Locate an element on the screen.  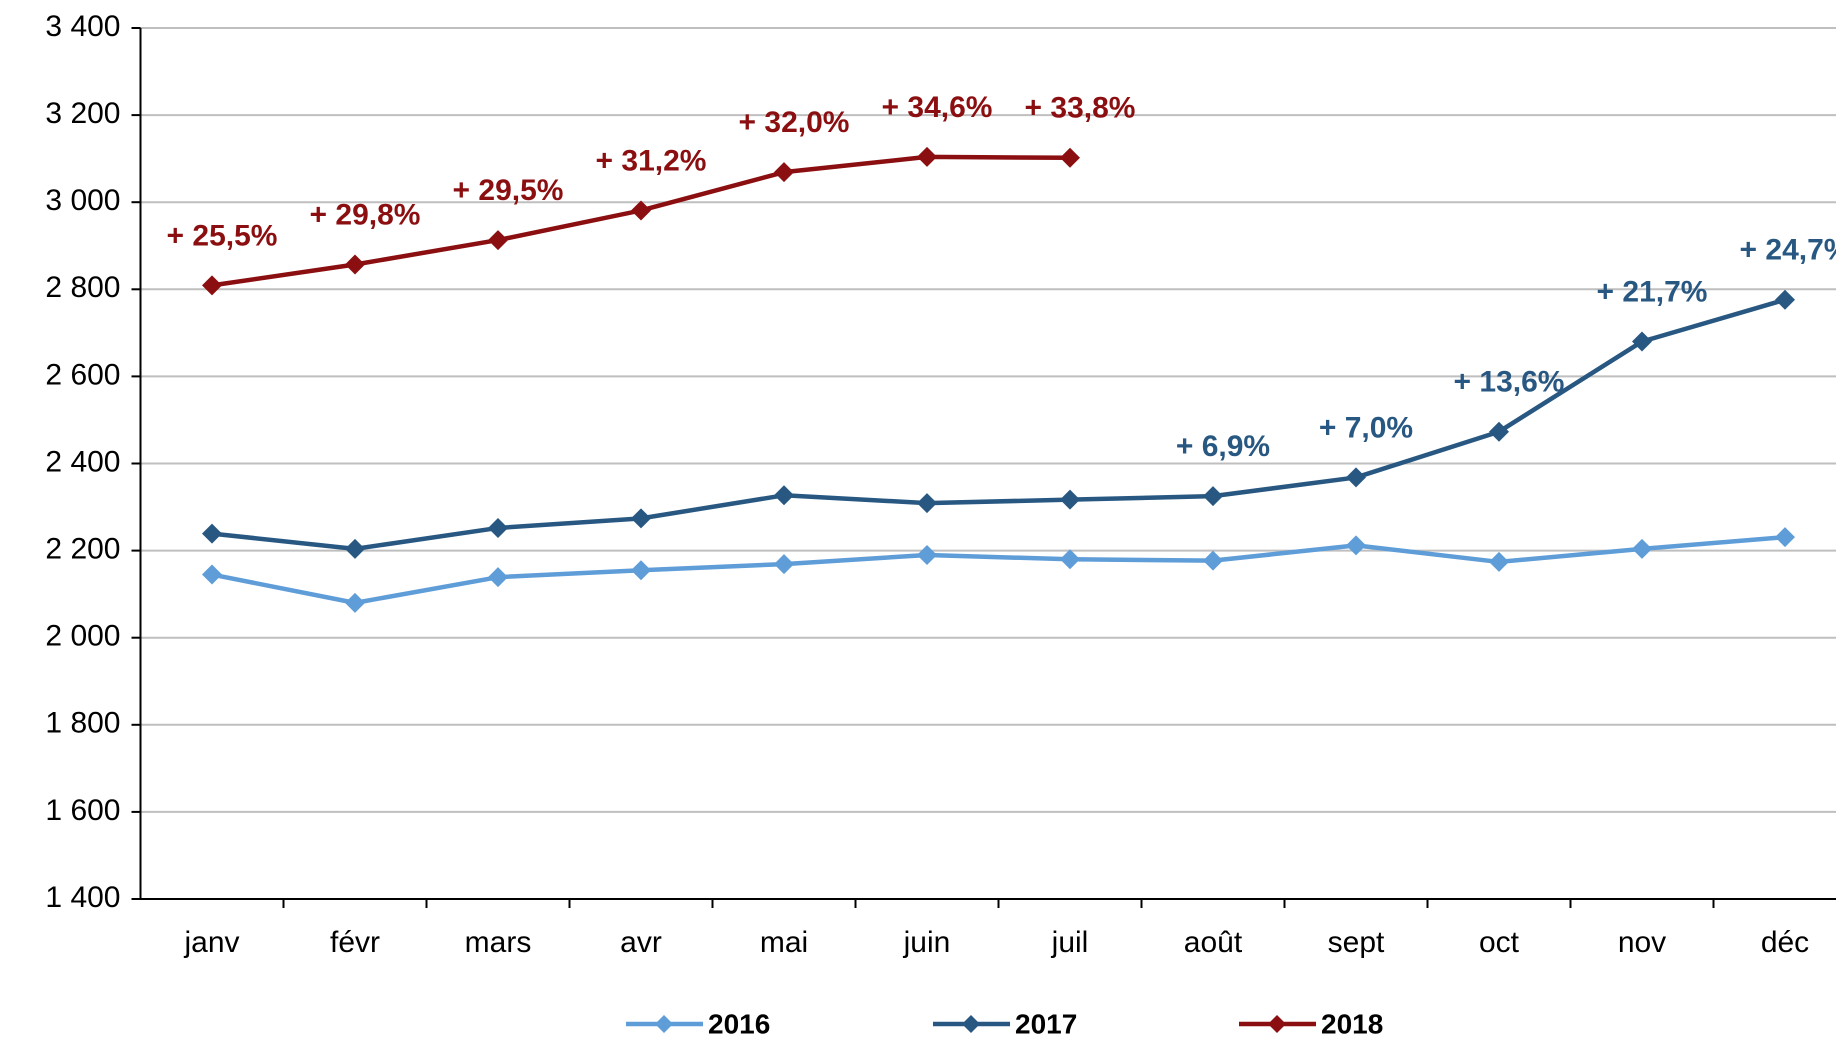
point-annotation: + 25,5% is located at coordinates (222, 235).